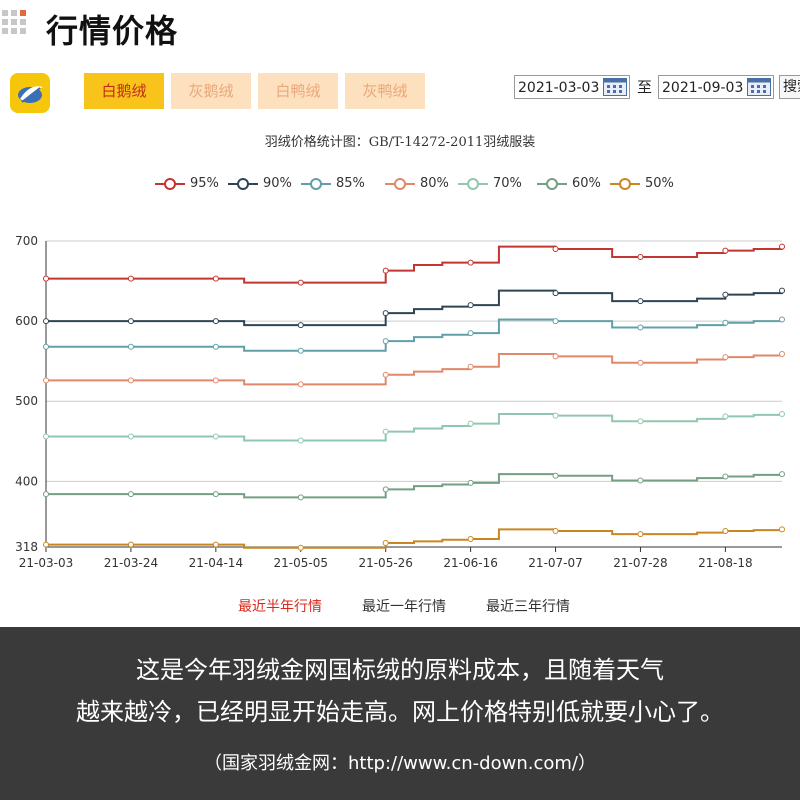 This screenshot has height=800, width=800. What do you see at coordinates (404, 607) in the screenshot?
I see `range-link-one-year: 最近一年行情` at bounding box center [404, 607].